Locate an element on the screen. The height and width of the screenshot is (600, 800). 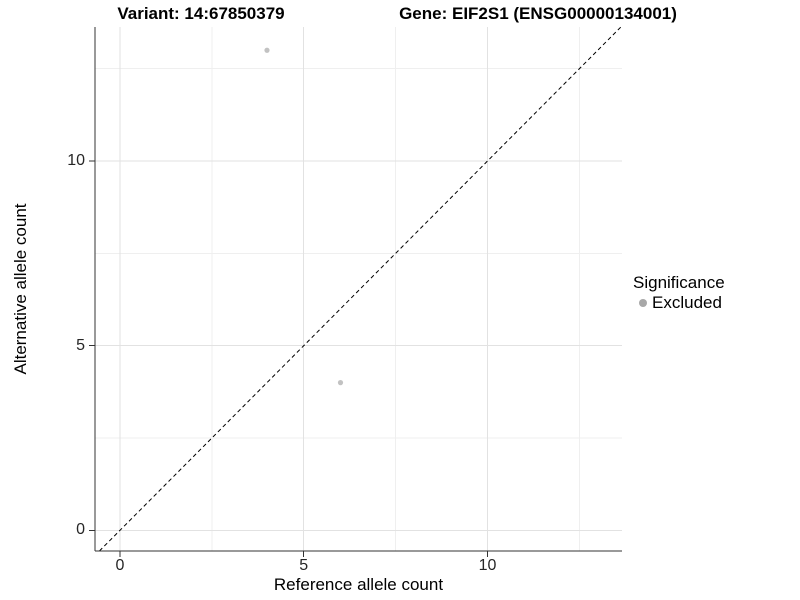
y-axis-title: Alternative allele count is located at coordinates (20, 289).